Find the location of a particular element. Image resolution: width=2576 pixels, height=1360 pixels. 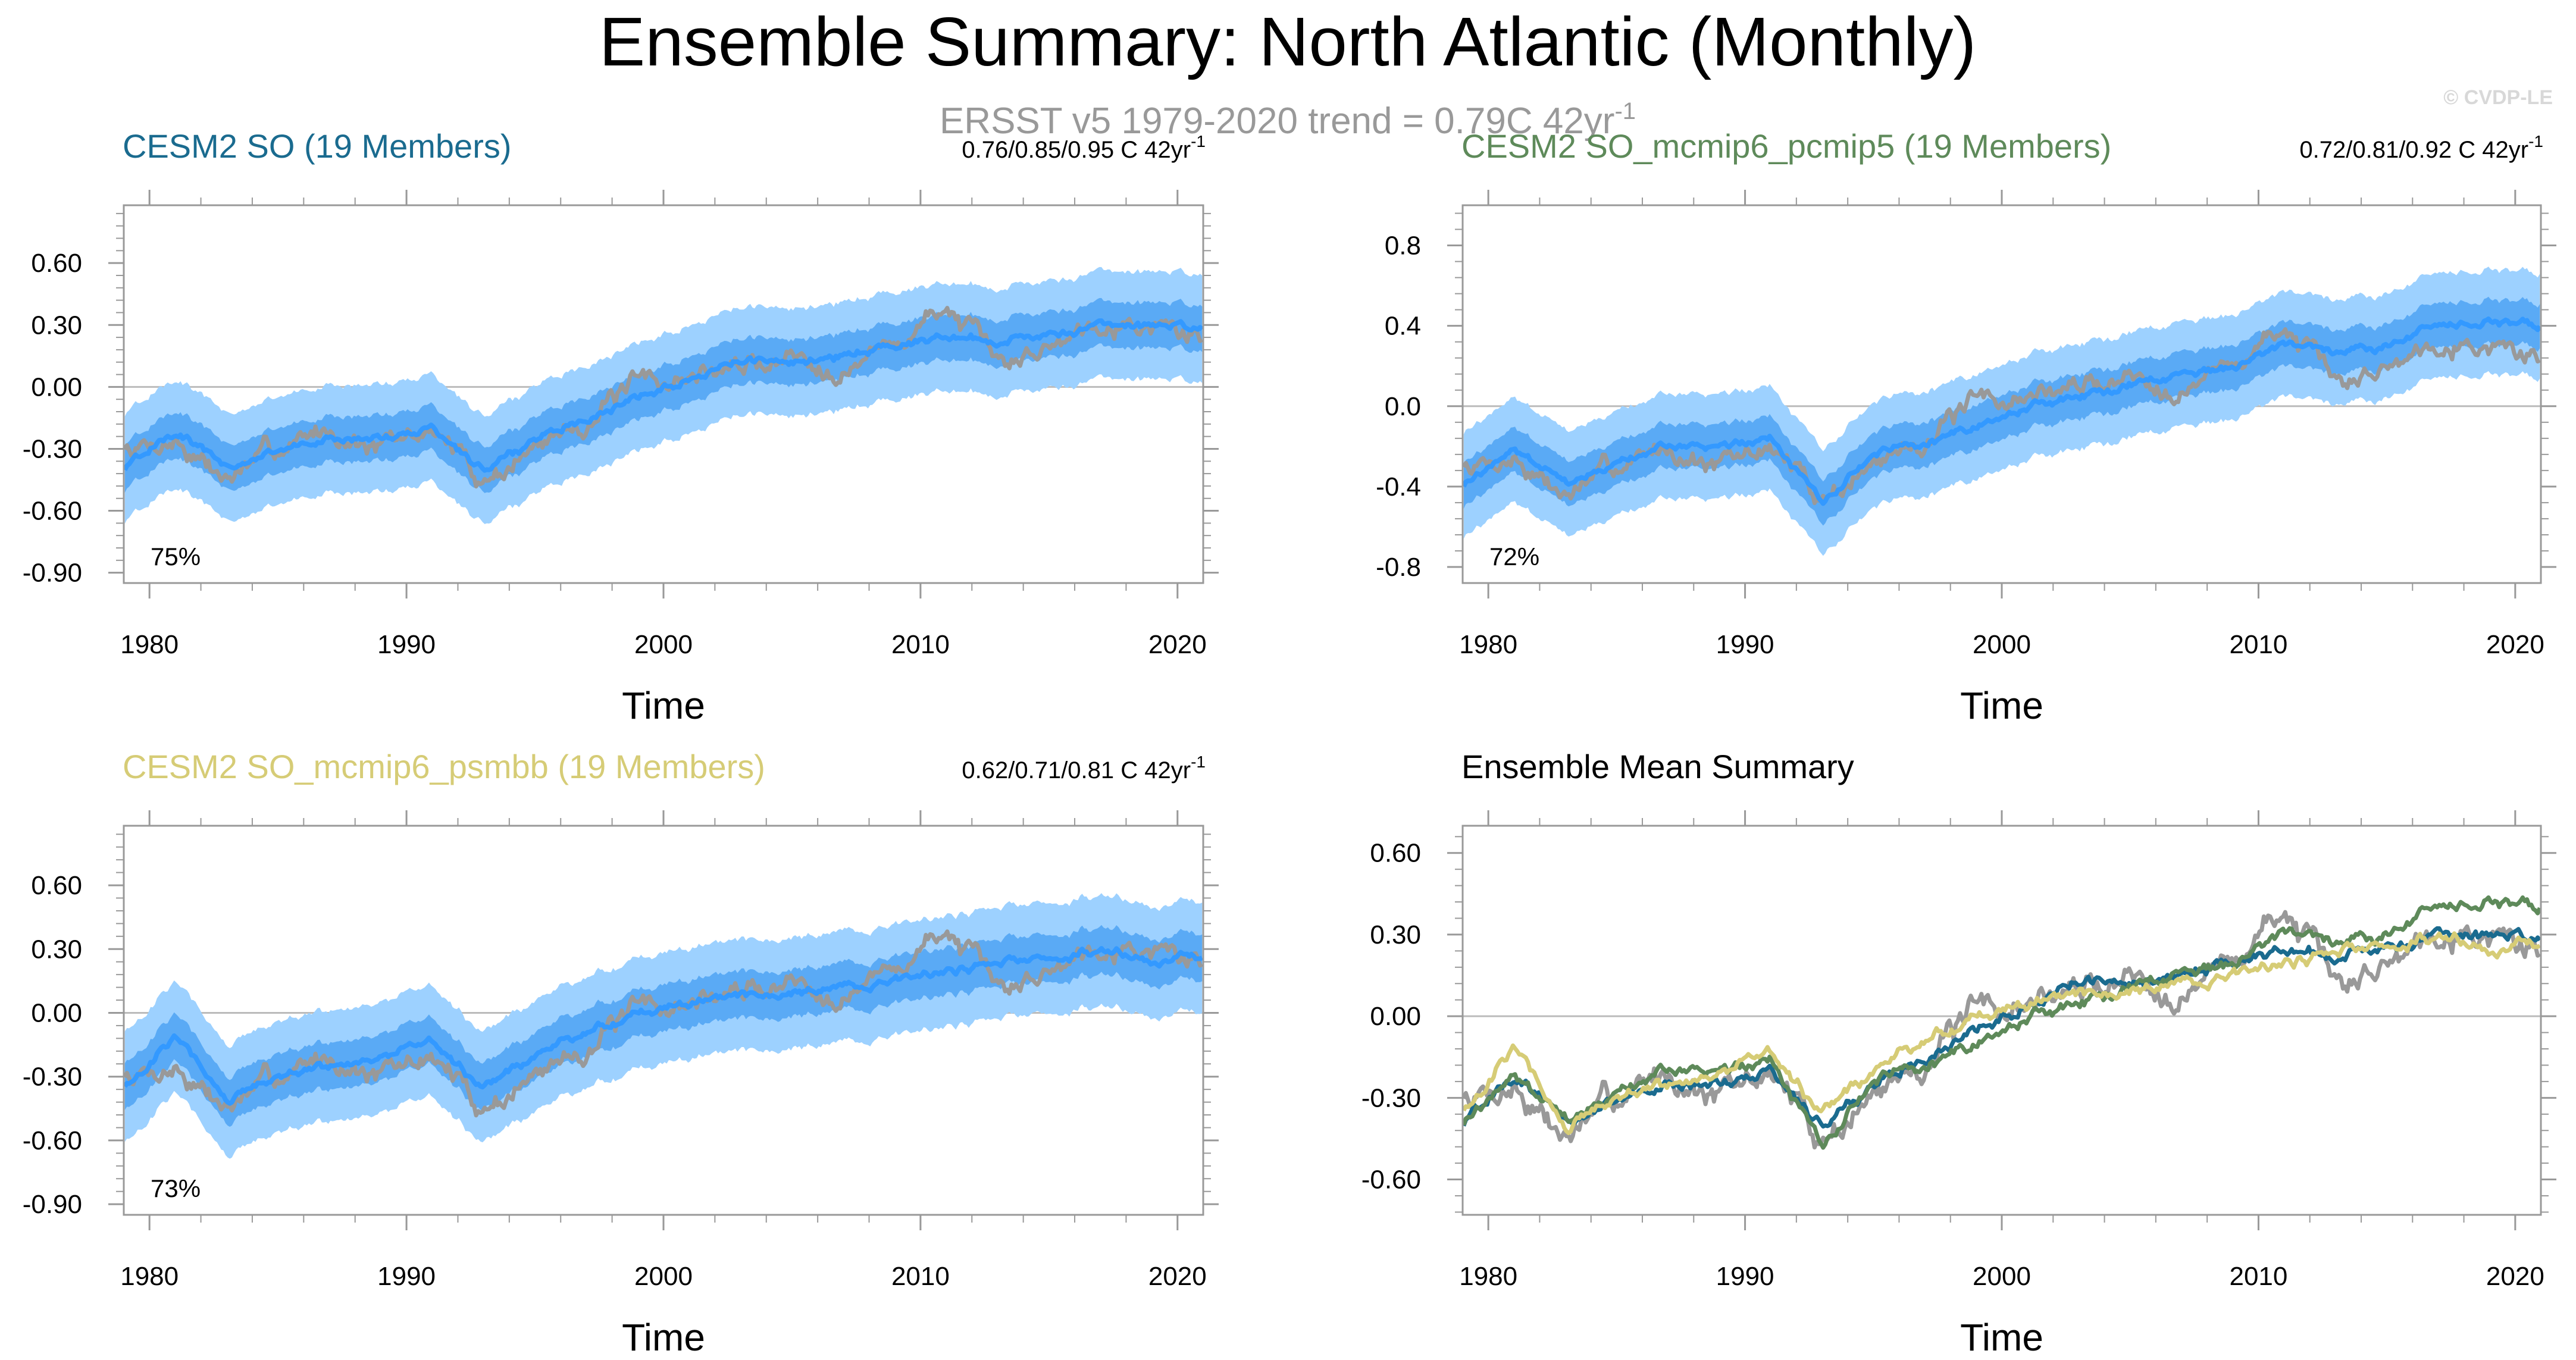

y-tick-label: -0.4 is located at coordinates (1398, 487).